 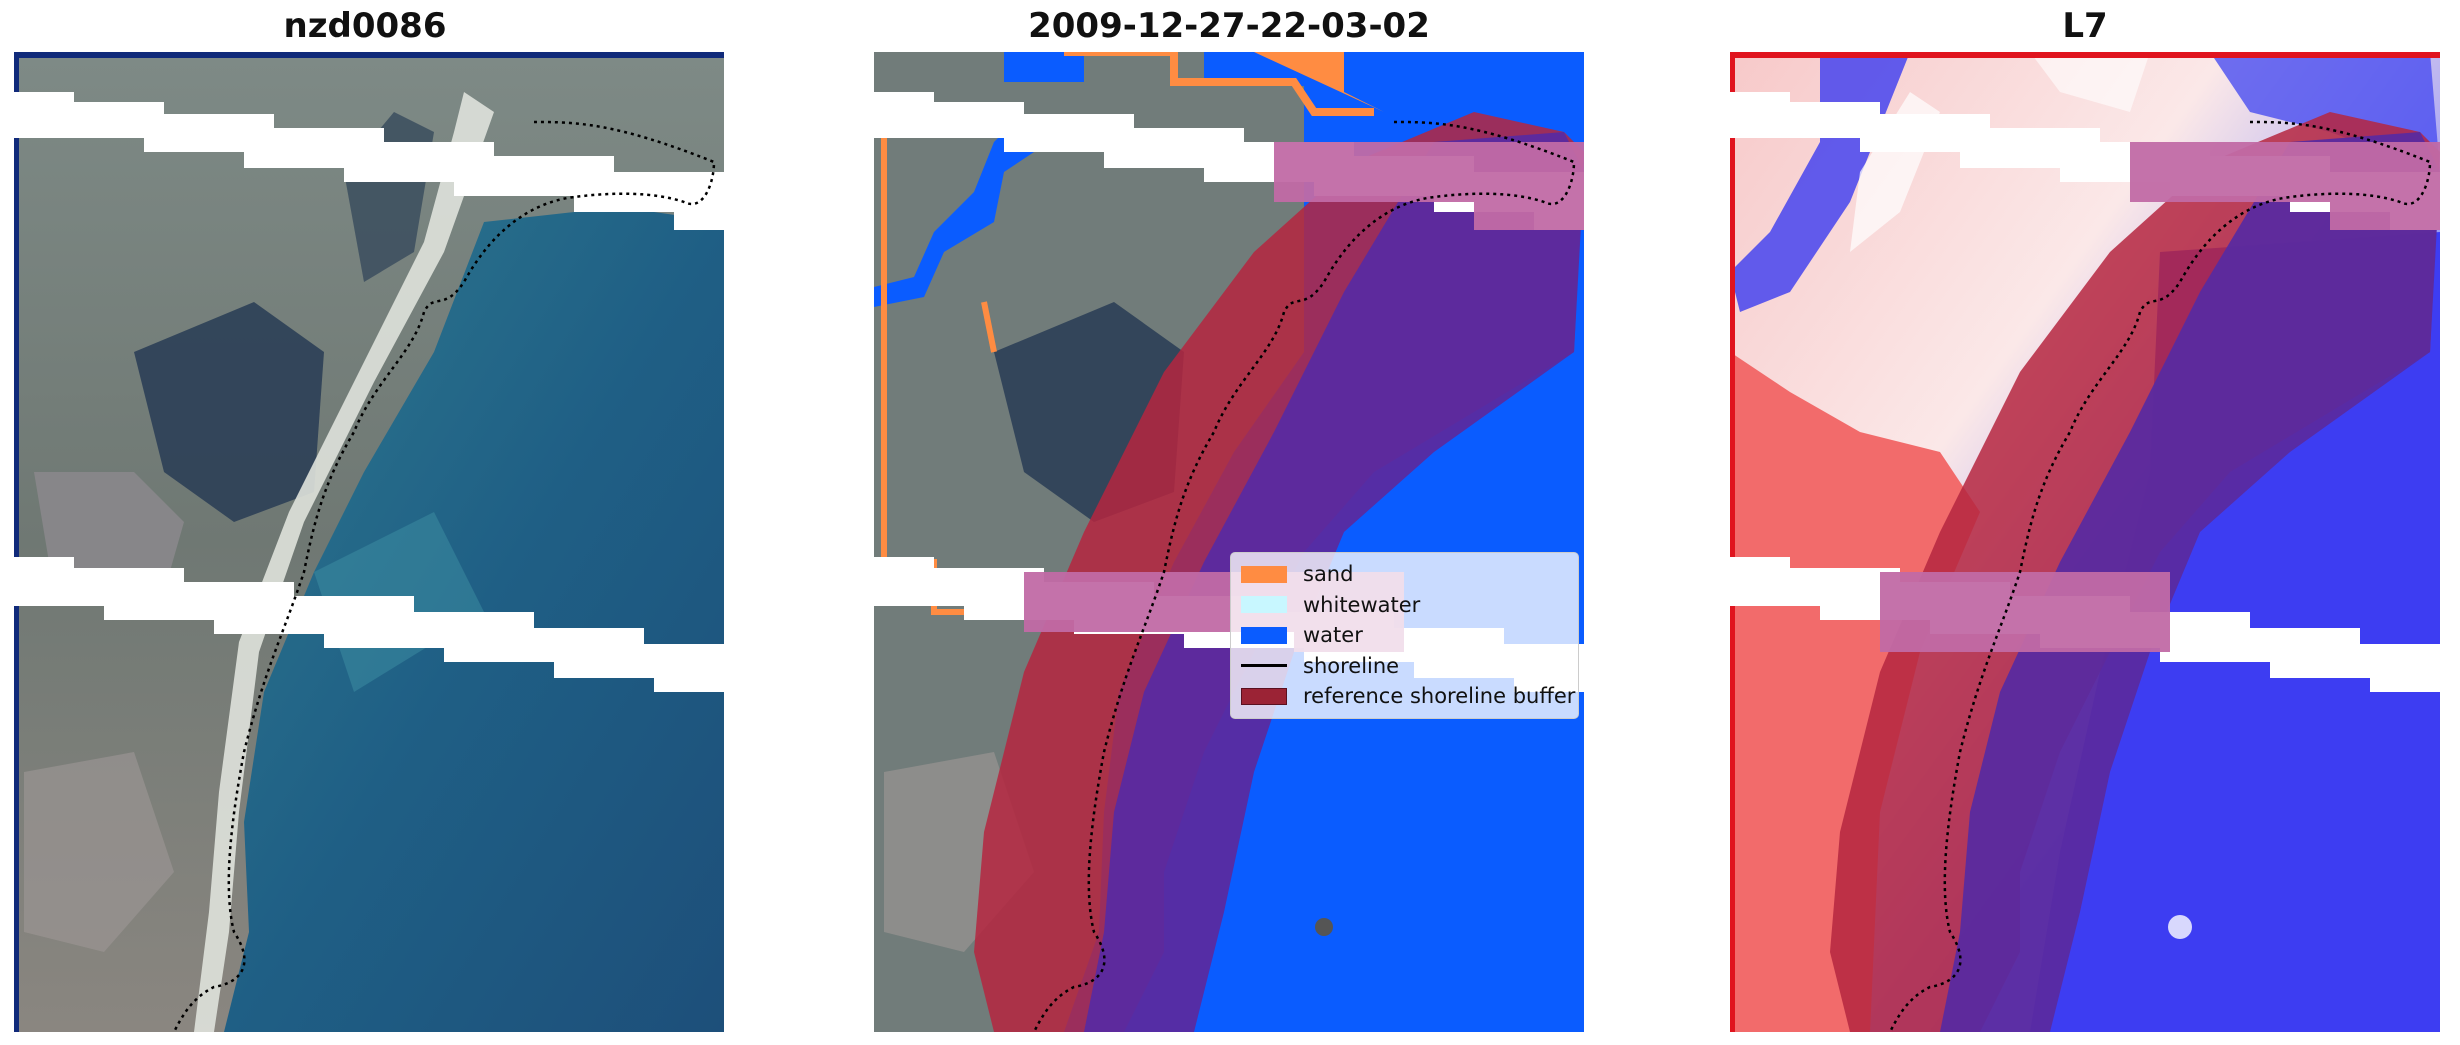 What do you see at coordinates (1264, 605) in the screenshot?
I see `whitewater-swatch` at bounding box center [1264, 605].